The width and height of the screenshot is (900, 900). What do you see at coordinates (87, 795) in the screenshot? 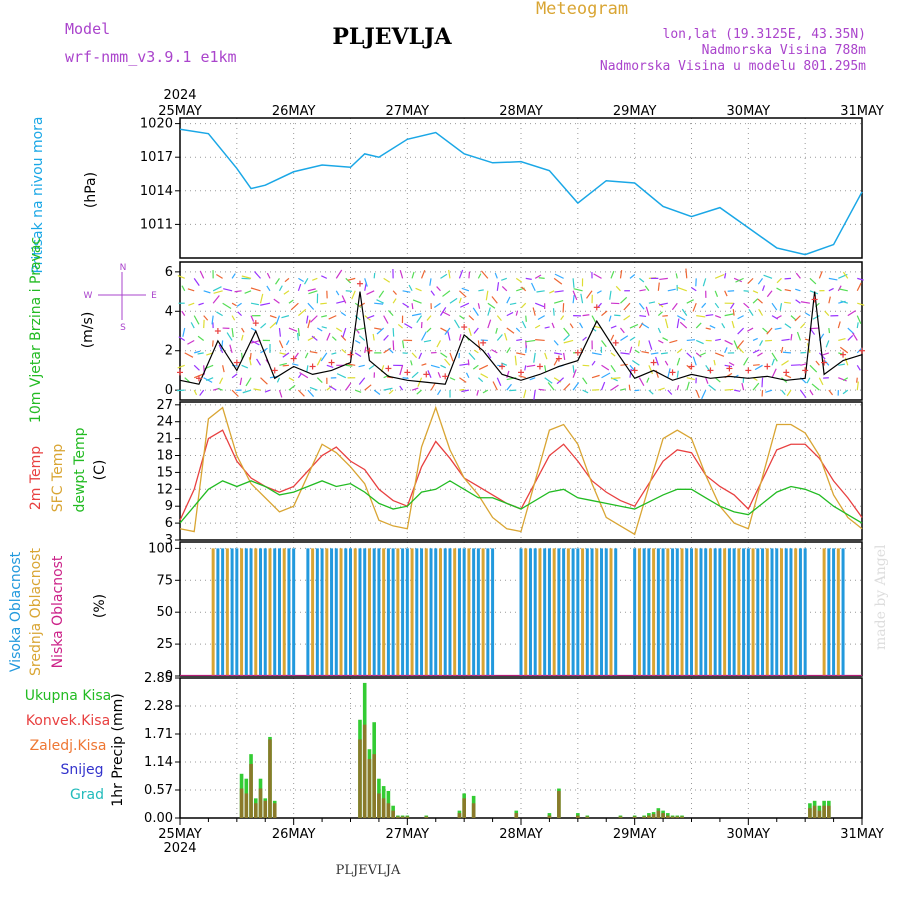
I see `legend-hail: Grad` at bounding box center [87, 795].